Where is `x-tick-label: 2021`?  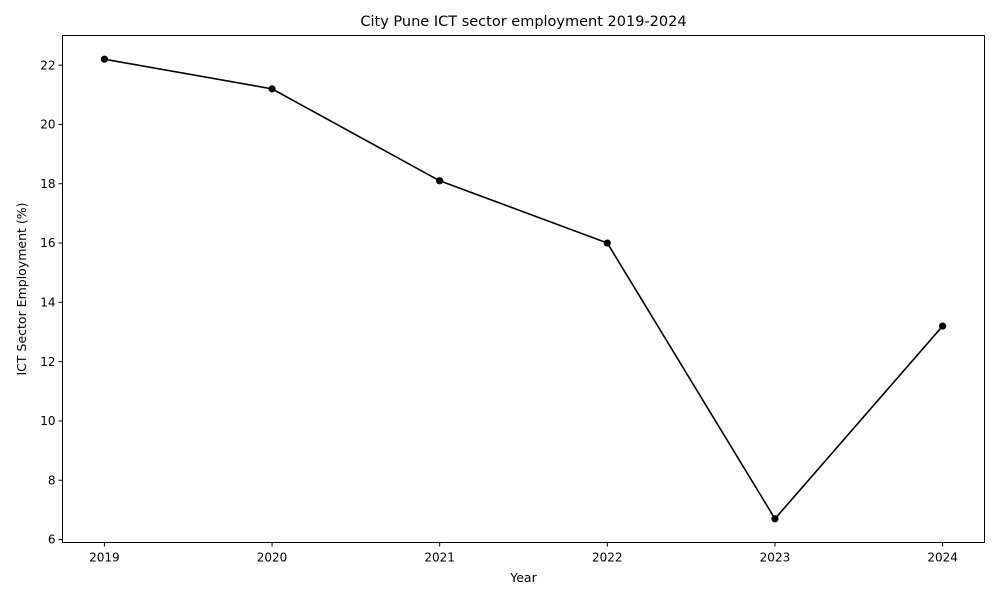 x-tick-label: 2021 is located at coordinates (439, 558).